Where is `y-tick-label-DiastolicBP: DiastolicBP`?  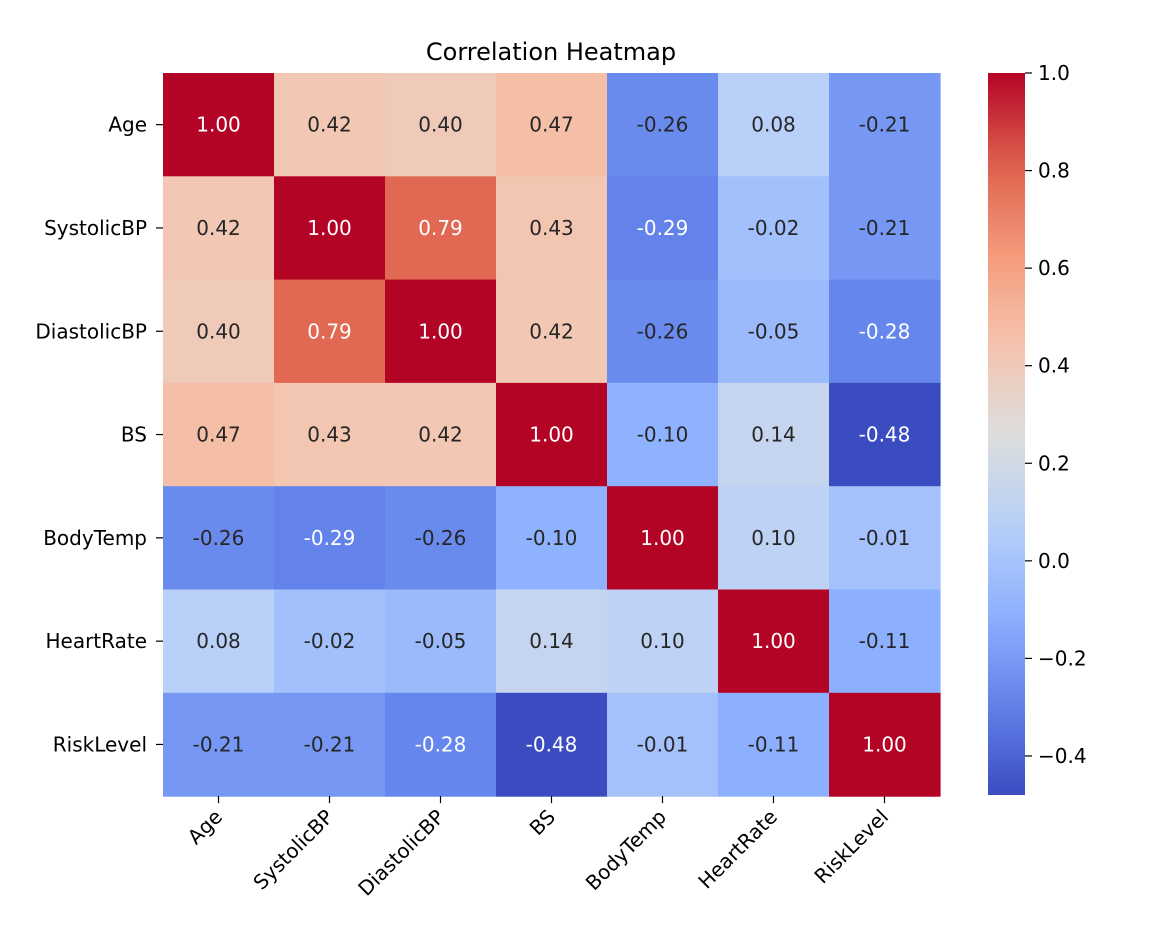 y-tick-label-DiastolicBP: DiastolicBP is located at coordinates (91, 331).